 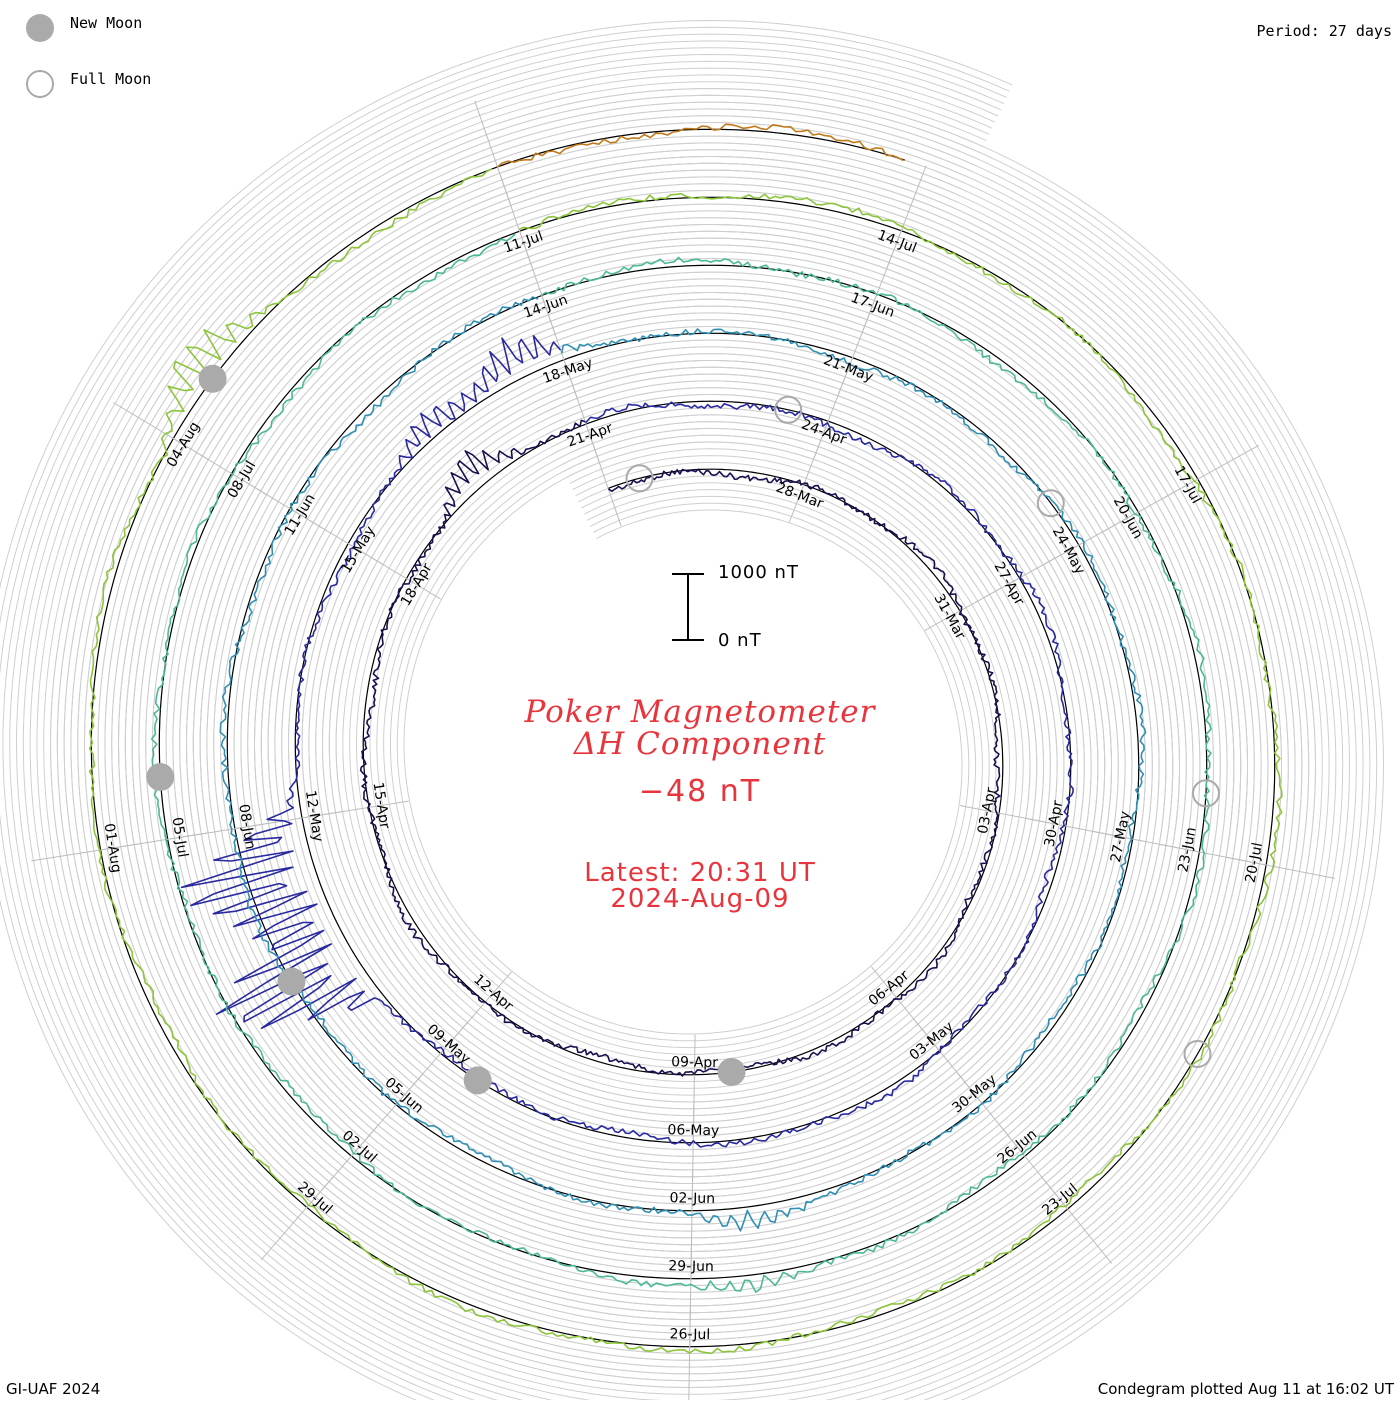 What do you see at coordinates (700, 744) in the screenshot?
I see `chart-subtitle: ΔH Component` at bounding box center [700, 744].